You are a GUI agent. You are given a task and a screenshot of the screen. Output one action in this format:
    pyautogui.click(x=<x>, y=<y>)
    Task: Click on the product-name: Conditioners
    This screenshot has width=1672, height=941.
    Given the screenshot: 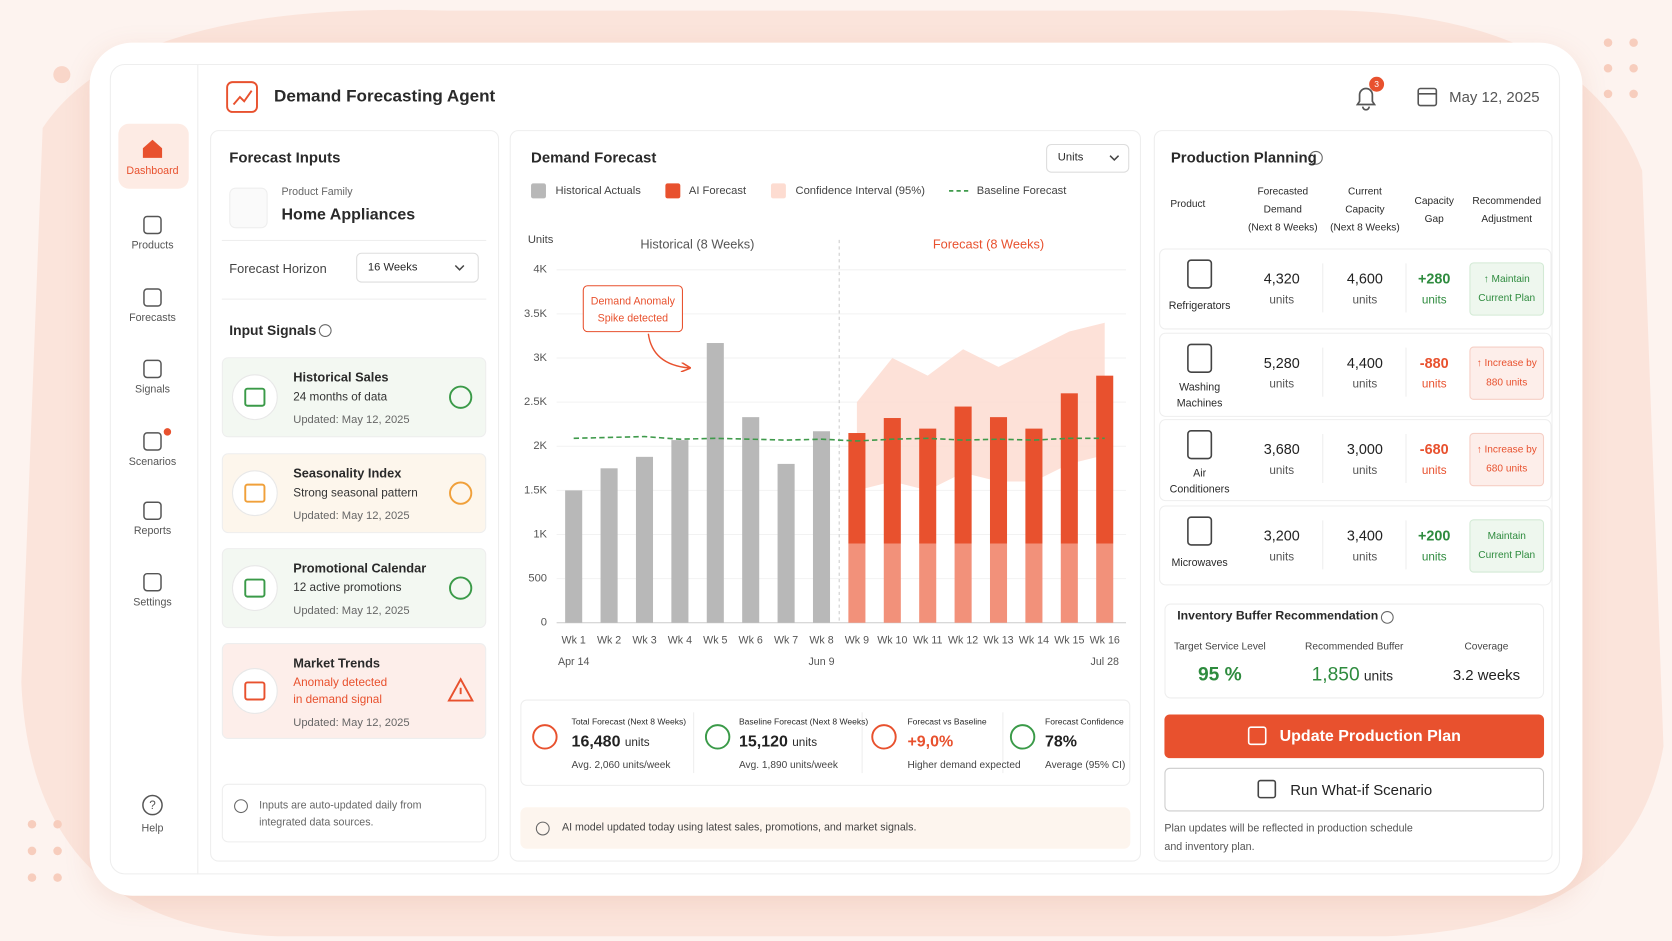 What is the action you would take?
    pyautogui.click(x=1199, y=490)
    